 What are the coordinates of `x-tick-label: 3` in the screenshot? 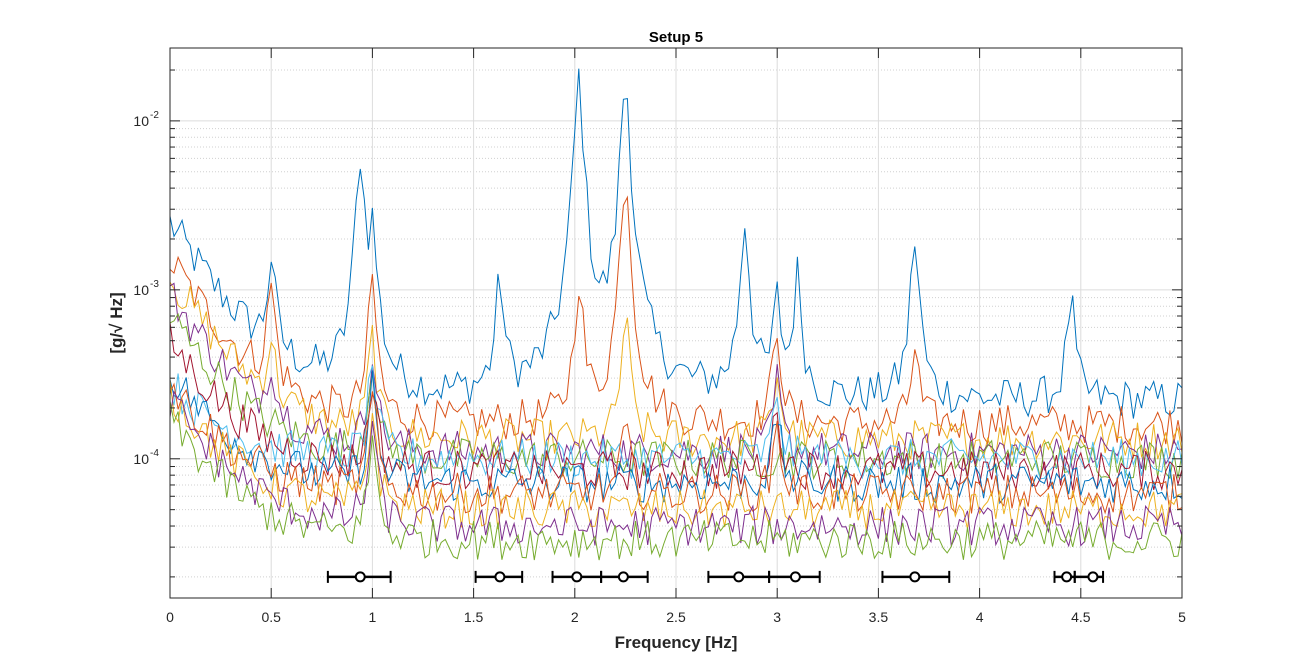 It's located at (777, 617).